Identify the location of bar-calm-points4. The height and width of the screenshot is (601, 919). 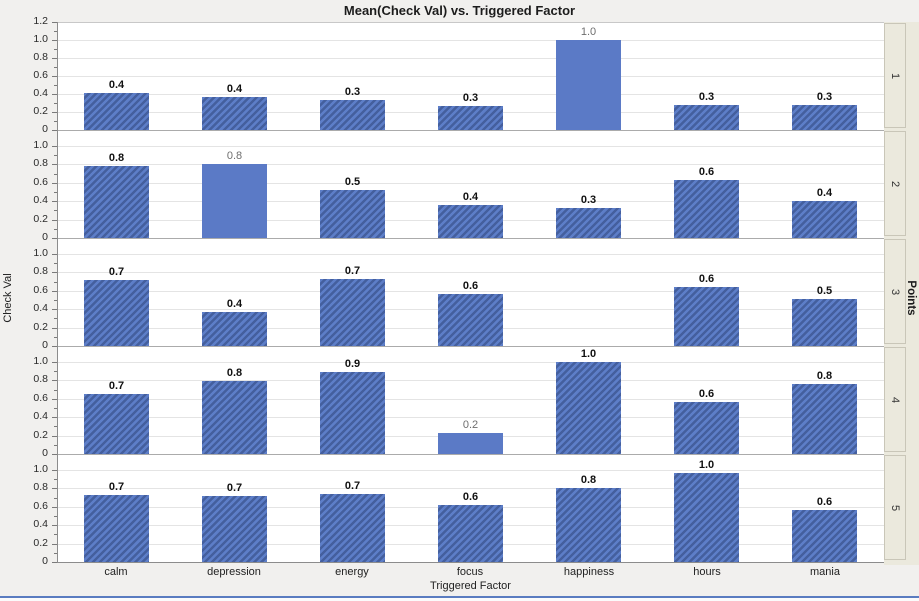
(116, 424).